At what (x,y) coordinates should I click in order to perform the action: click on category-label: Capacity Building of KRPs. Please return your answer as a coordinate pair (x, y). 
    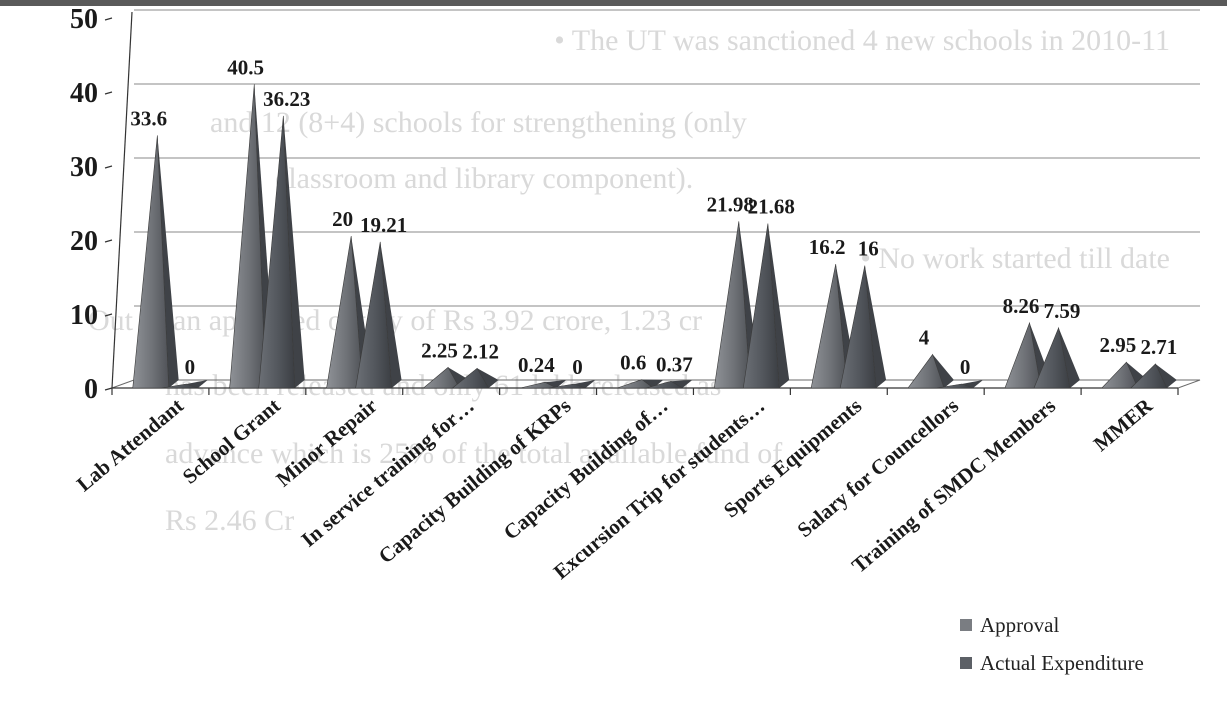
    Looking at the image, I should click on (475, 480).